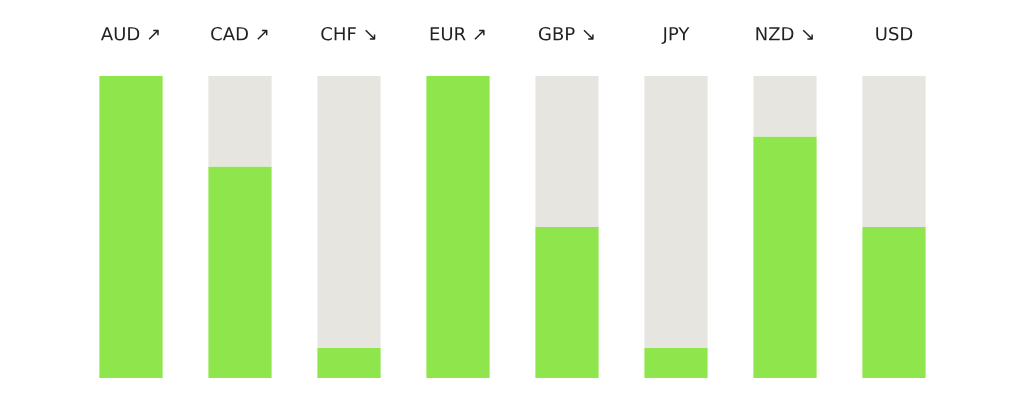 The width and height of the screenshot is (1024, 405). I want to click on x-tick-label: CAD ↗, so click(239, 33).